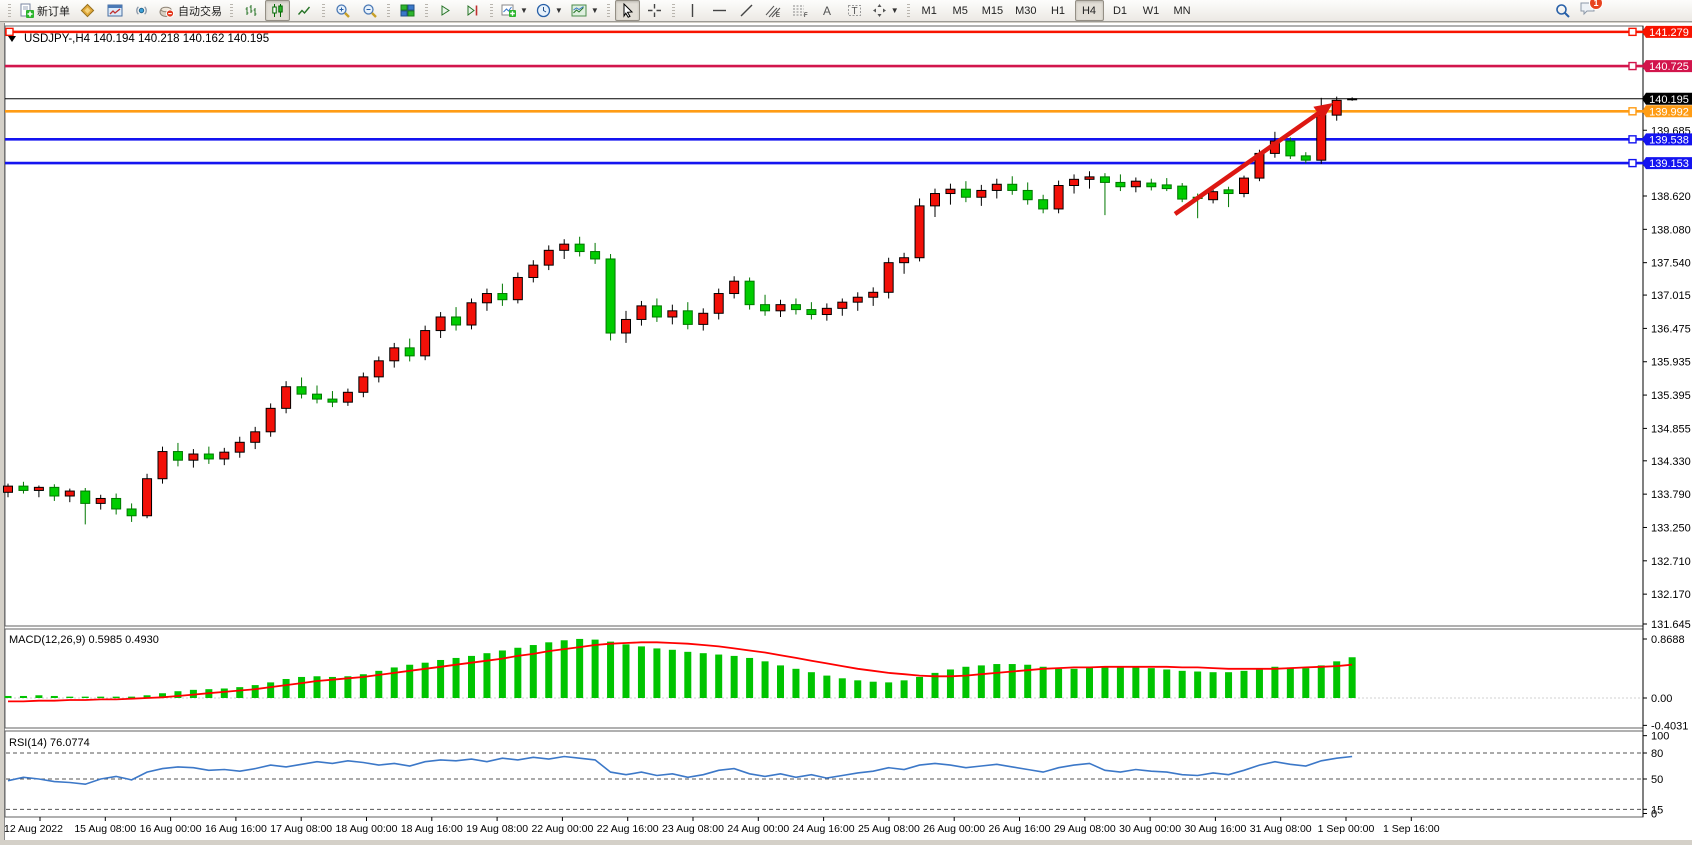 The height and width of the screenshot is (845, 1692). Describe the element at coordinates (1151, 10) in the screenshot. I see `tf-w1-button: W1` at that location.